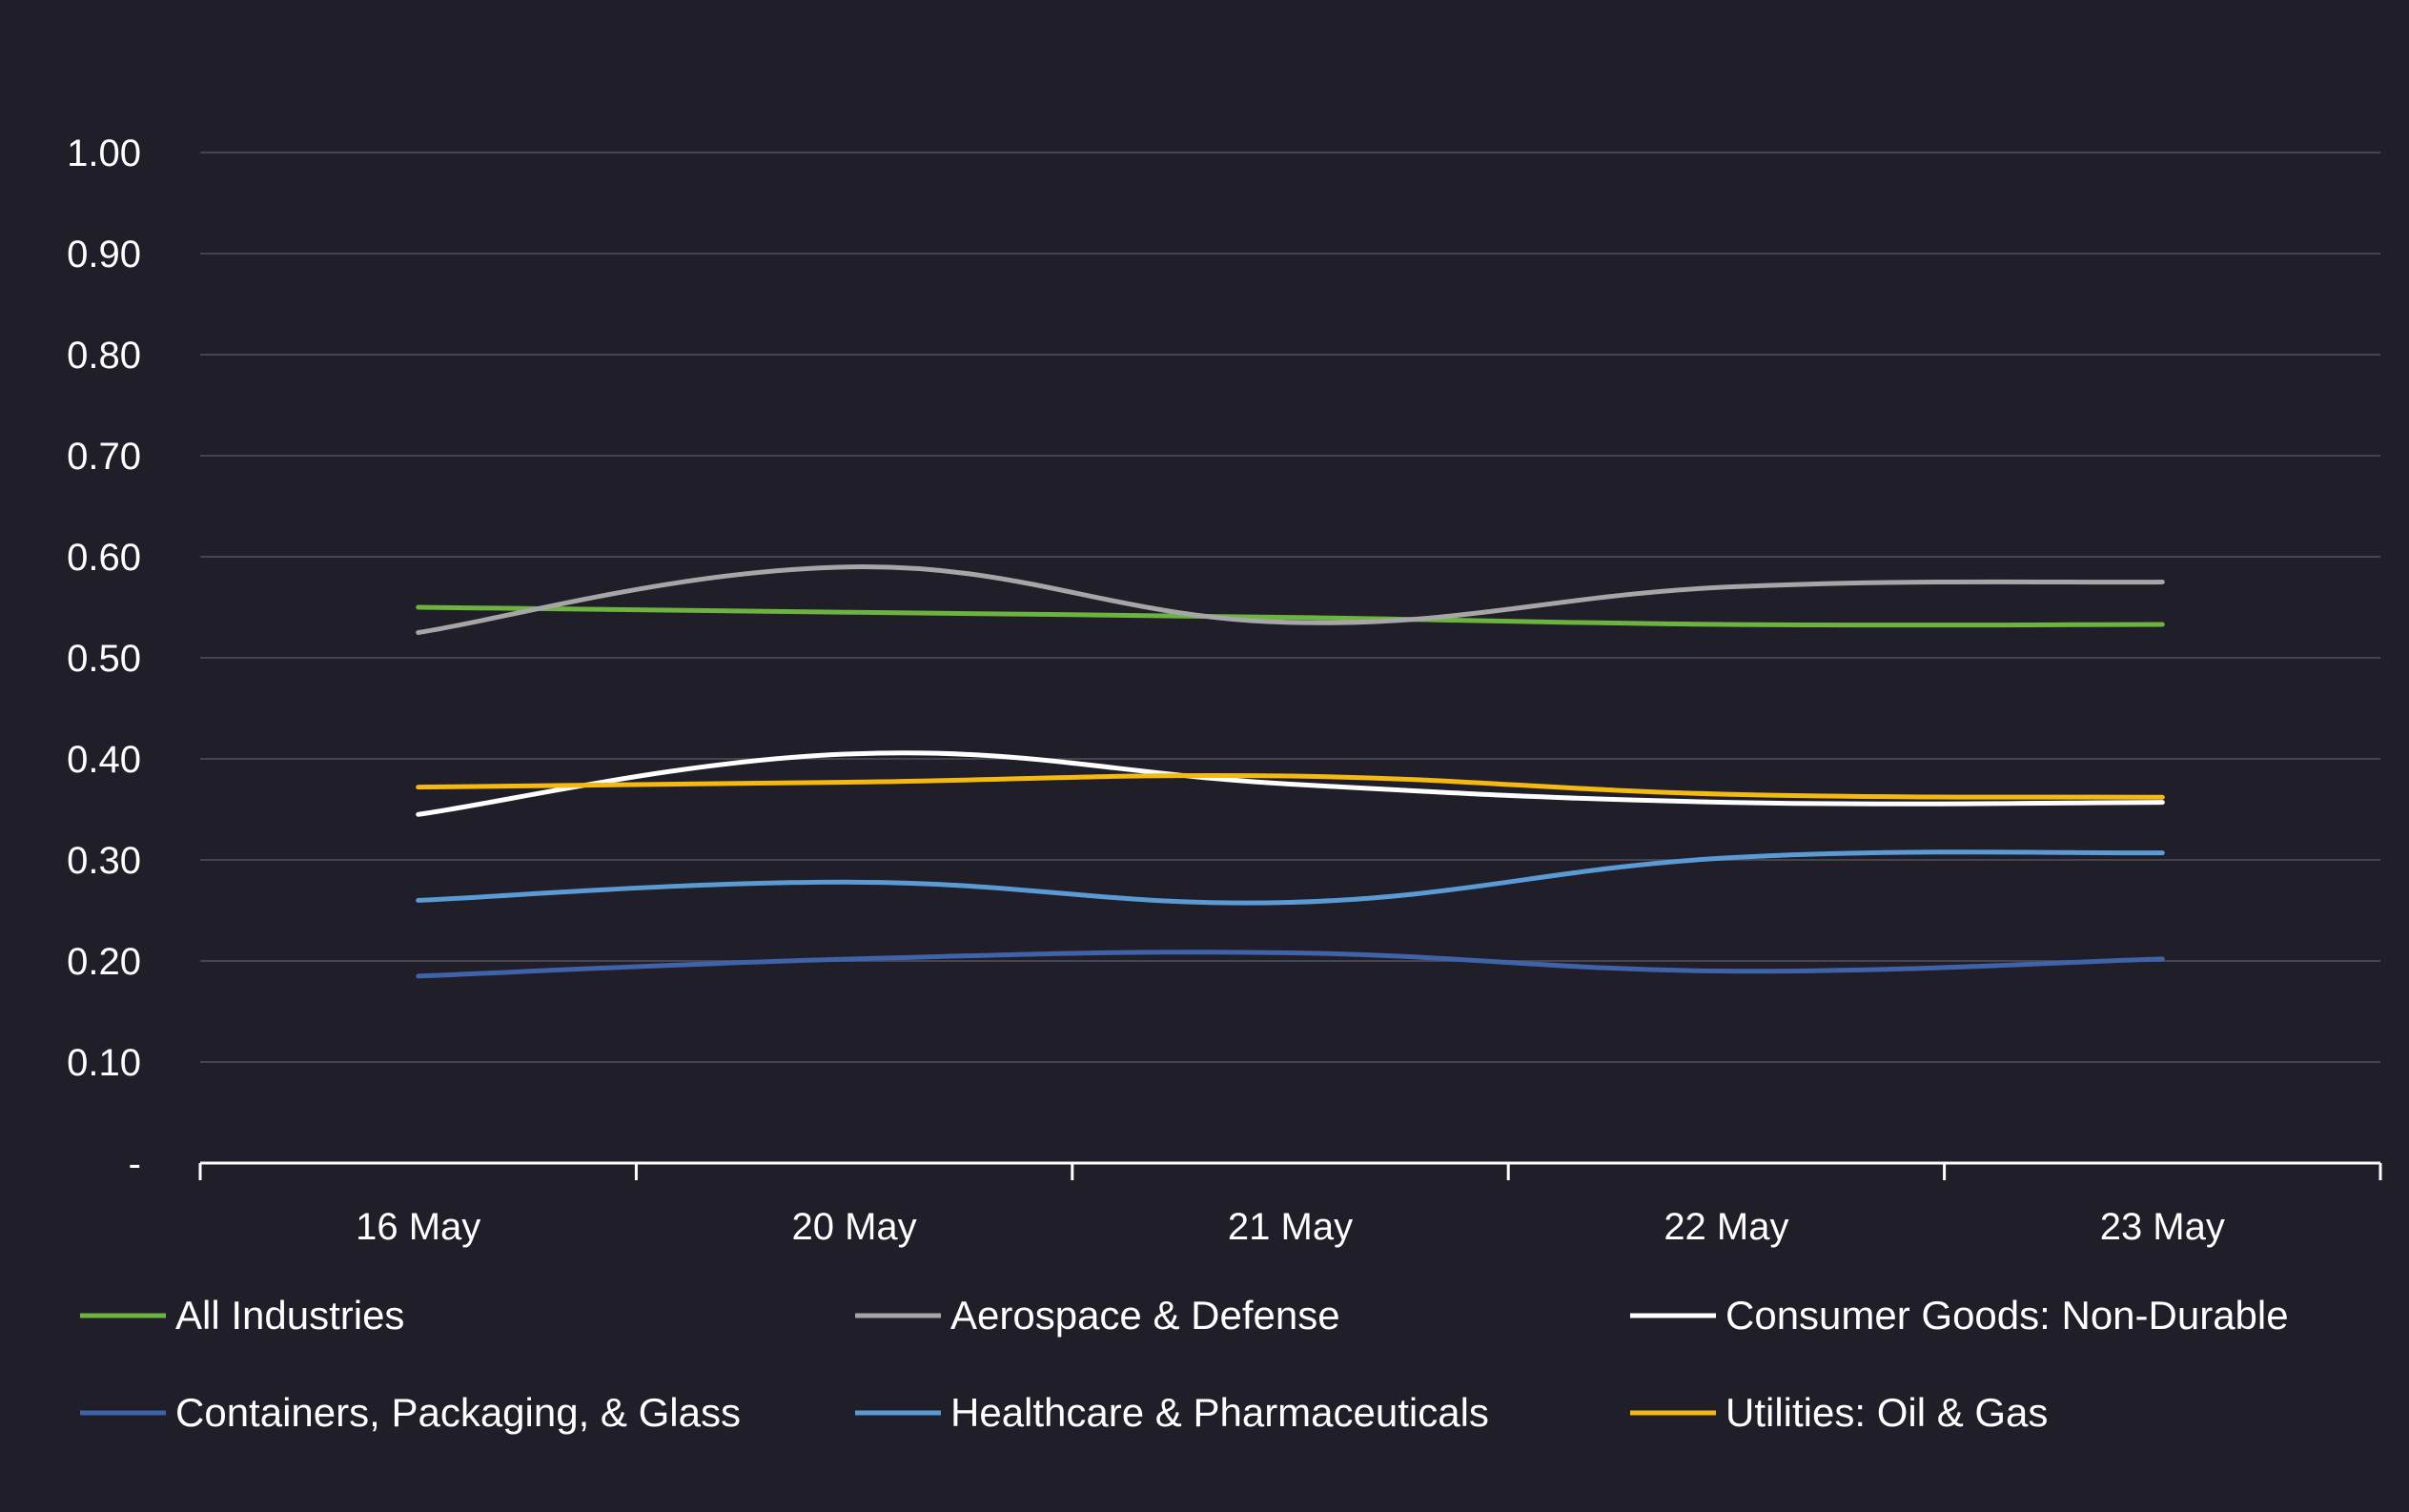 The height and width of the screenshot is (1512, 2409). Describe the element at coordinates (104, 861) in the screenshot. I see `y-tick-label: 0.30` at that location.